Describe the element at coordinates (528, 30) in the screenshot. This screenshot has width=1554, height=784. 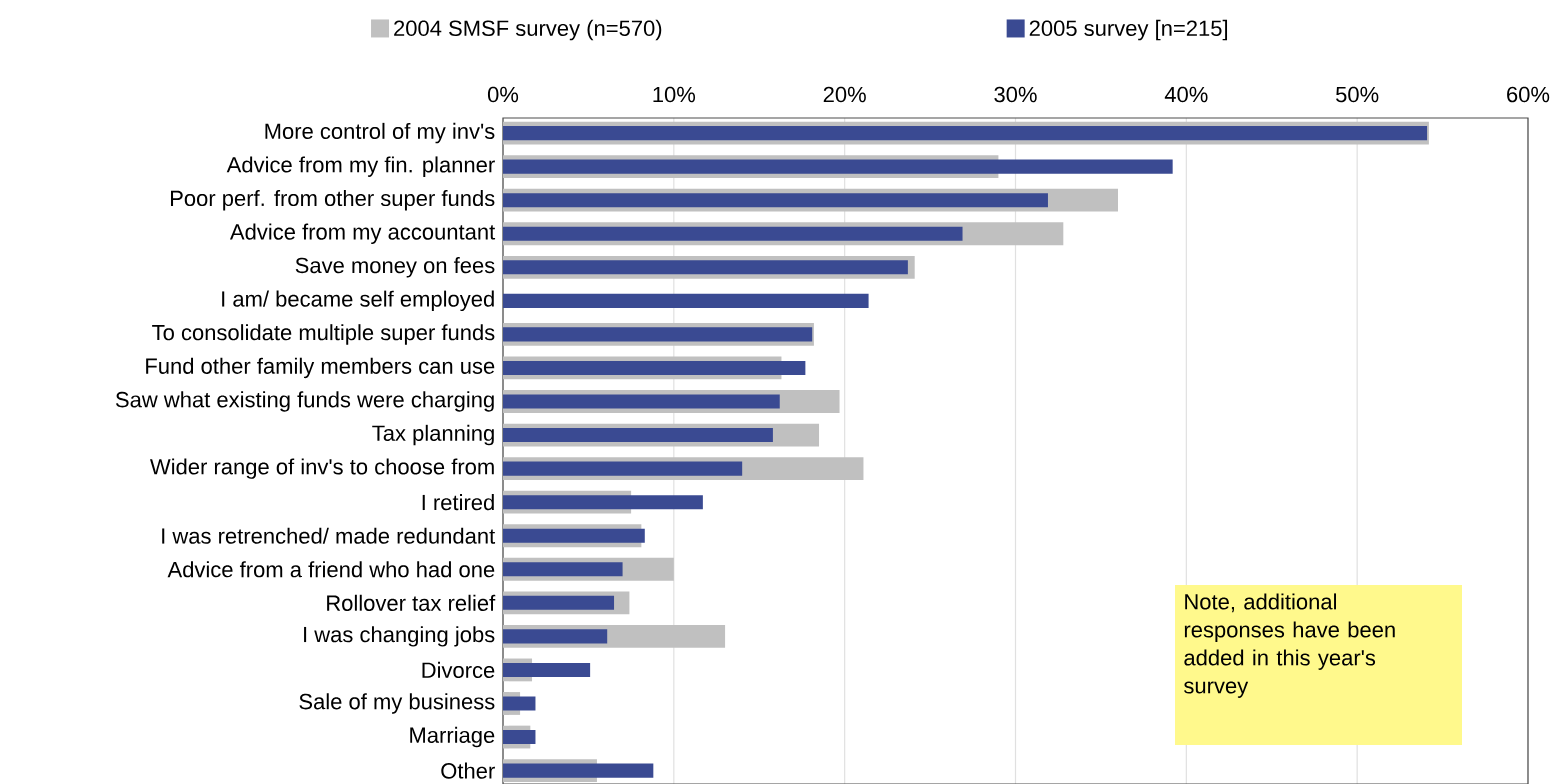
I see `legend-label: 2004 SMSF survey (n=570)` at that location.